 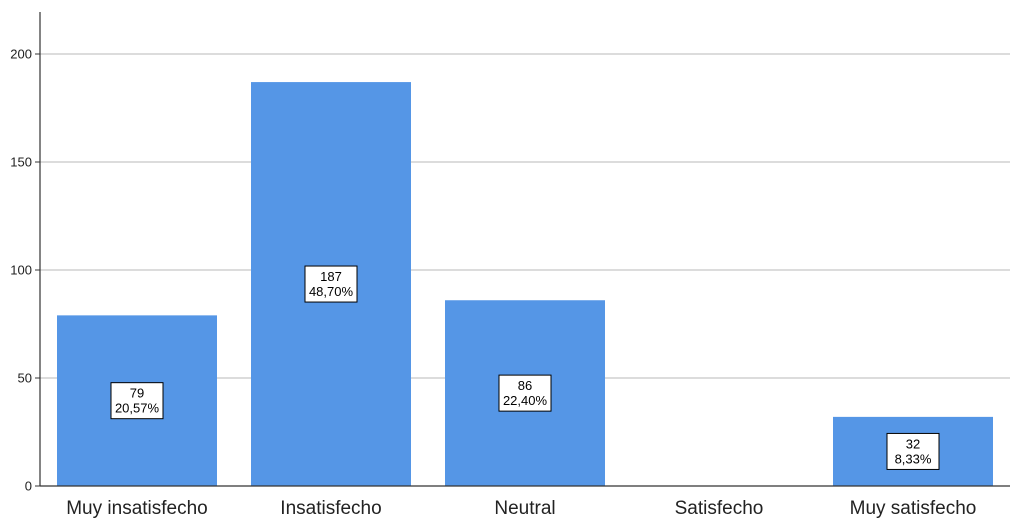 I want to click on data-label-count-2: 187, so click(x=331, y=276).